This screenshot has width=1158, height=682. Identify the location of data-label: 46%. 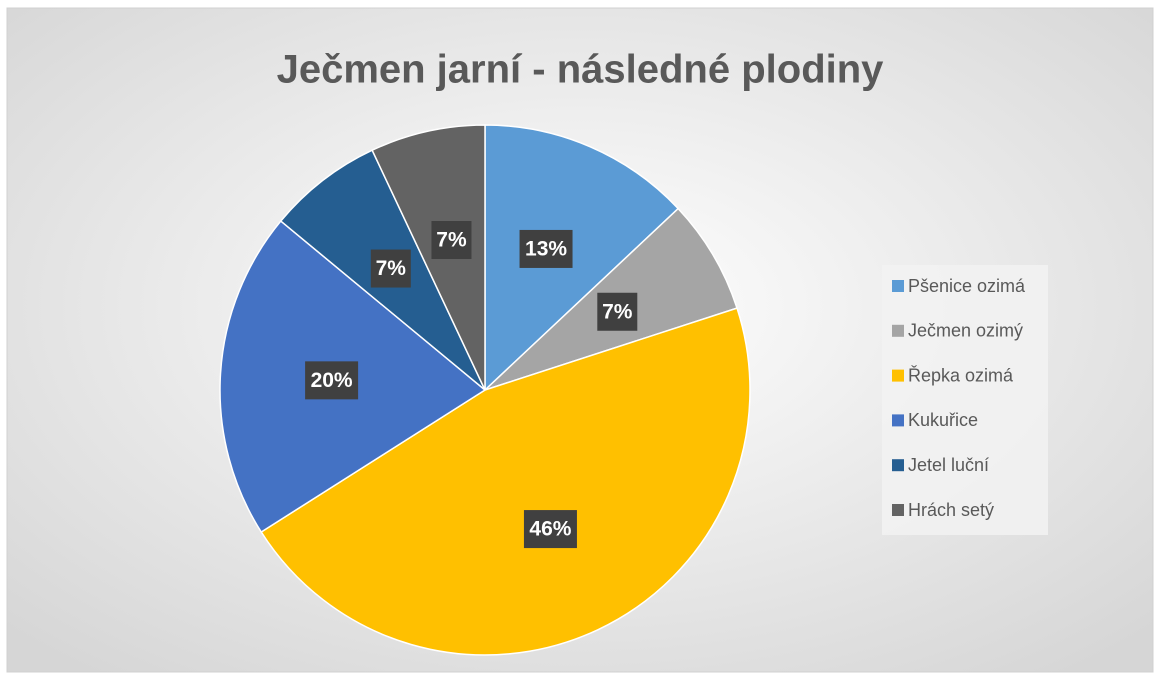
(550, 529).